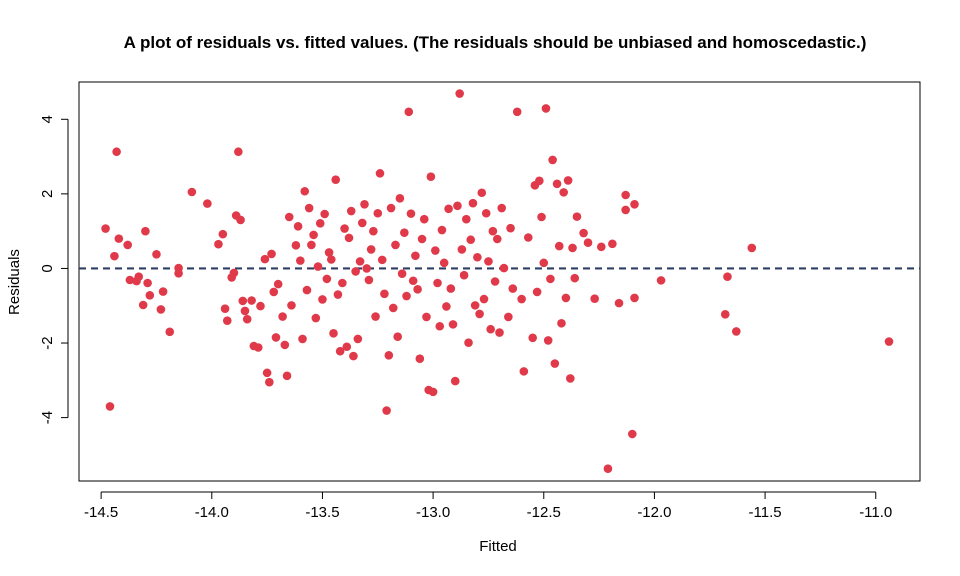 This screenshot has width=960, height=576. Describe the element at coordinates (544, 512) in the screenshot. I see `x-tick-label: -12.5` at that location.